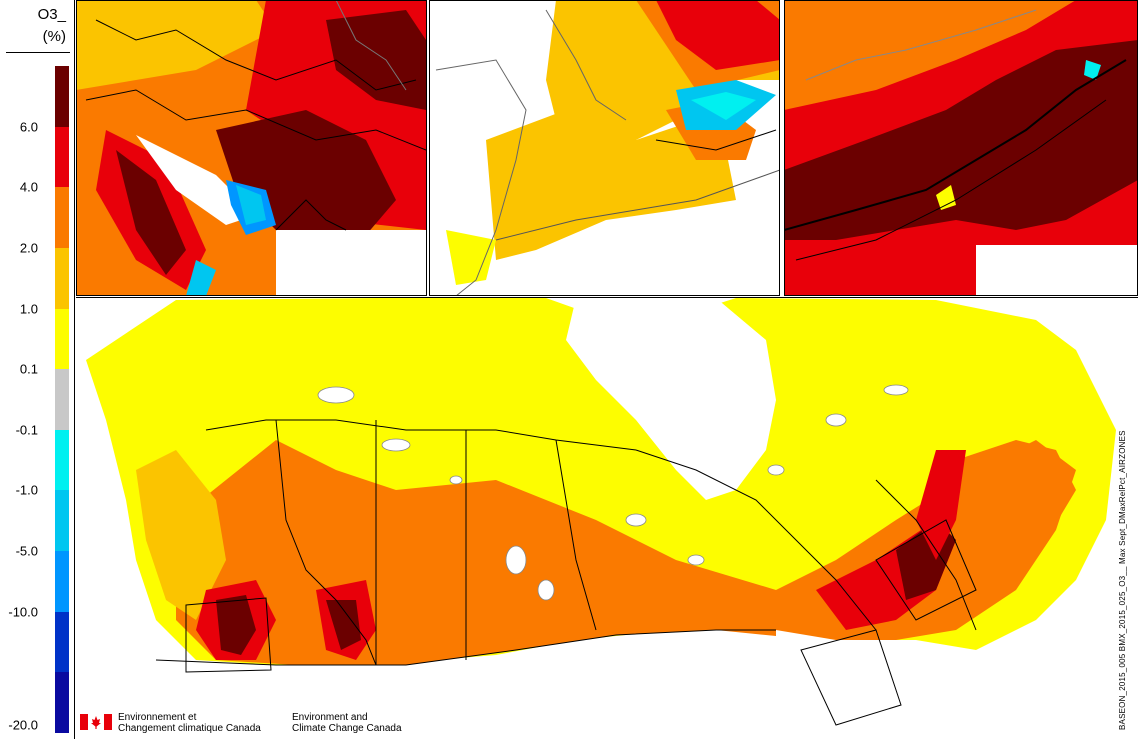  Describe the element at coordinates (961, 148) in the screenshot. I see `inset-quebec-corridor` at that location.